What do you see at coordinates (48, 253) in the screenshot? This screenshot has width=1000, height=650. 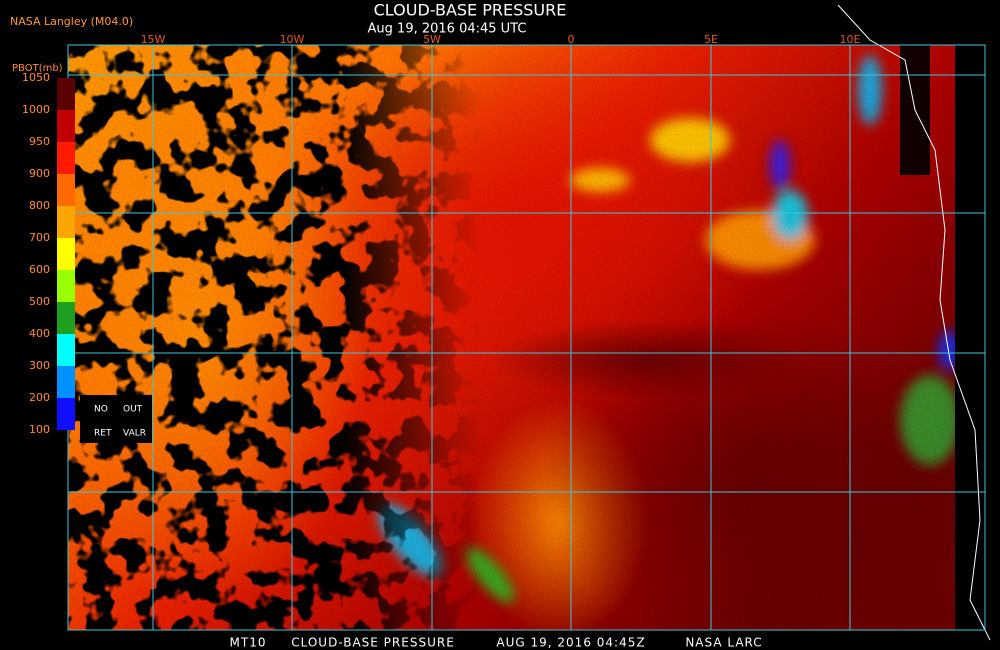 I see `color-legend: 1050 1000 950 900 800 700 600 500 400 300 200 100` at bounding box center [48, 253].